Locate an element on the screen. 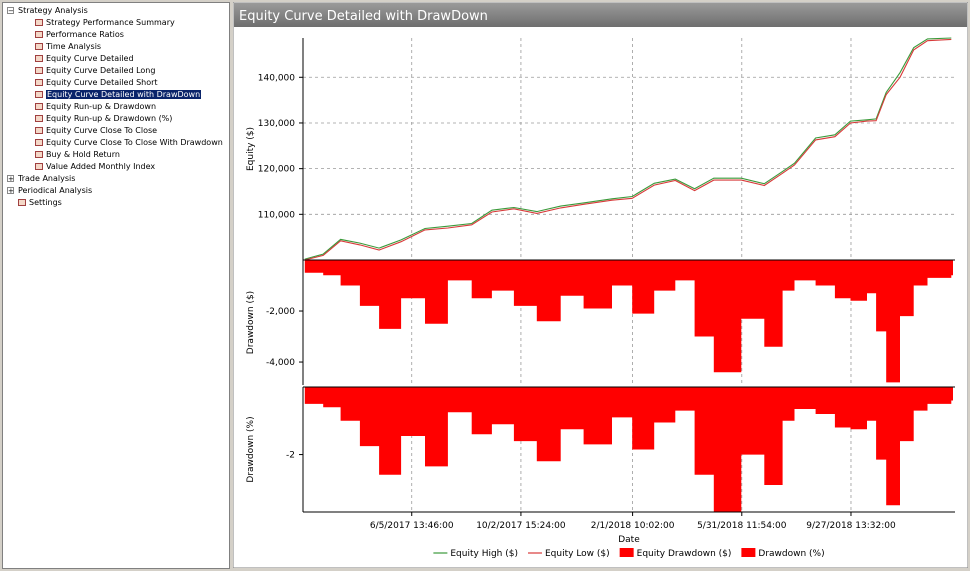 The height and width of the screenshot is (571, 970). item-label: Value Added Monthly Index is located at coordinates (101, 166).